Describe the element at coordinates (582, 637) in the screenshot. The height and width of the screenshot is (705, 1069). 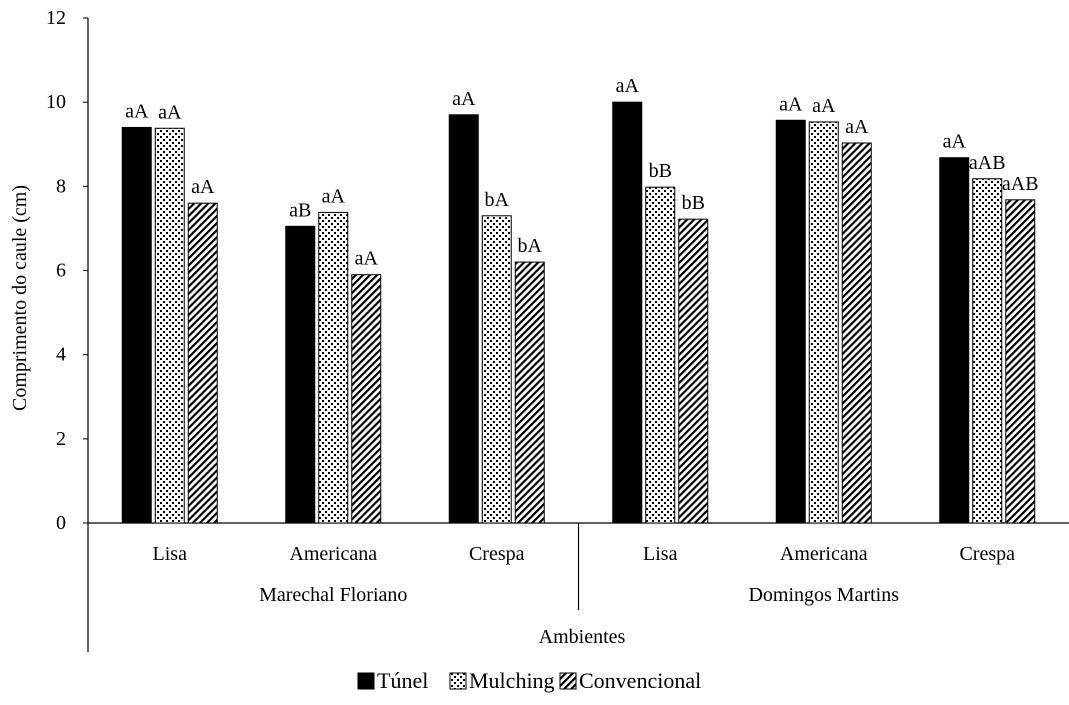
I see `x-axis-title: Ambientes` at that location.